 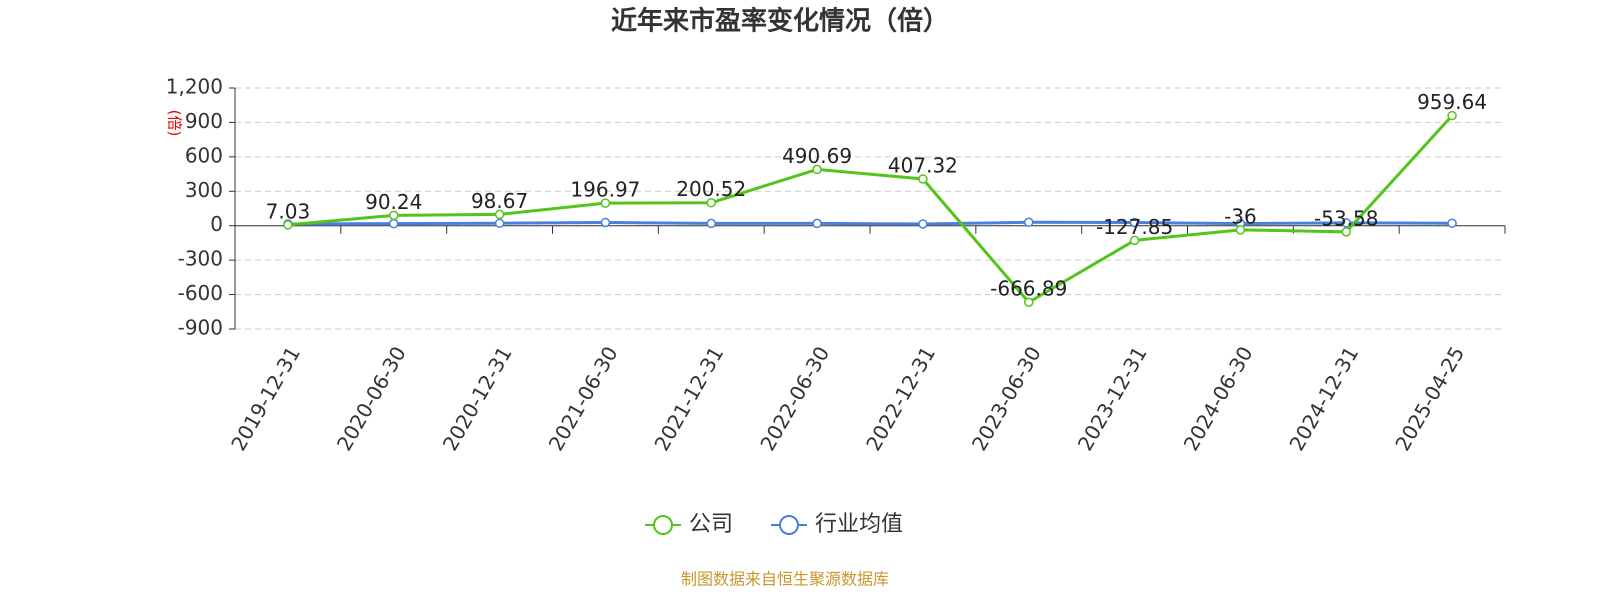 I want to click on y-axis-label: (倍), so click(x=175, y=123).